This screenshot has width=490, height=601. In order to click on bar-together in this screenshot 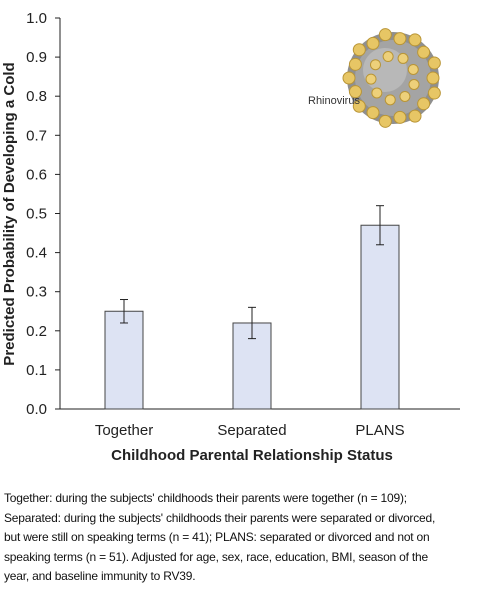, I will do `click(124, 360)`.